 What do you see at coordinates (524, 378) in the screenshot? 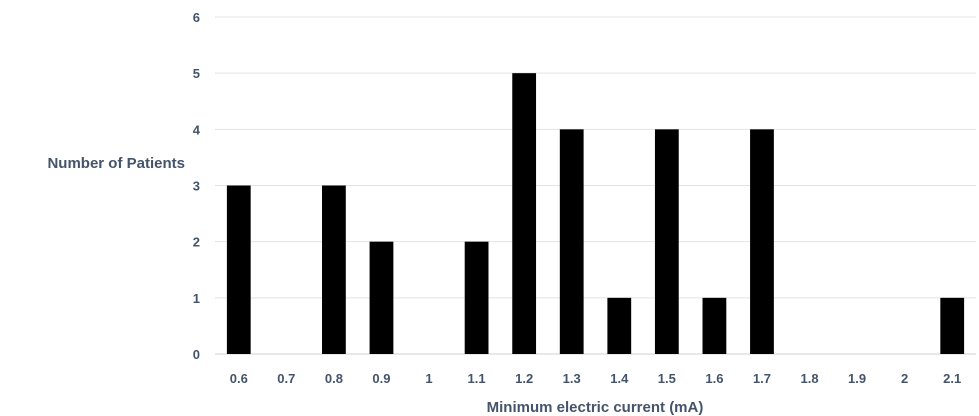
I see `x-tick-label: 1.2` at bounding box center [524, 378].